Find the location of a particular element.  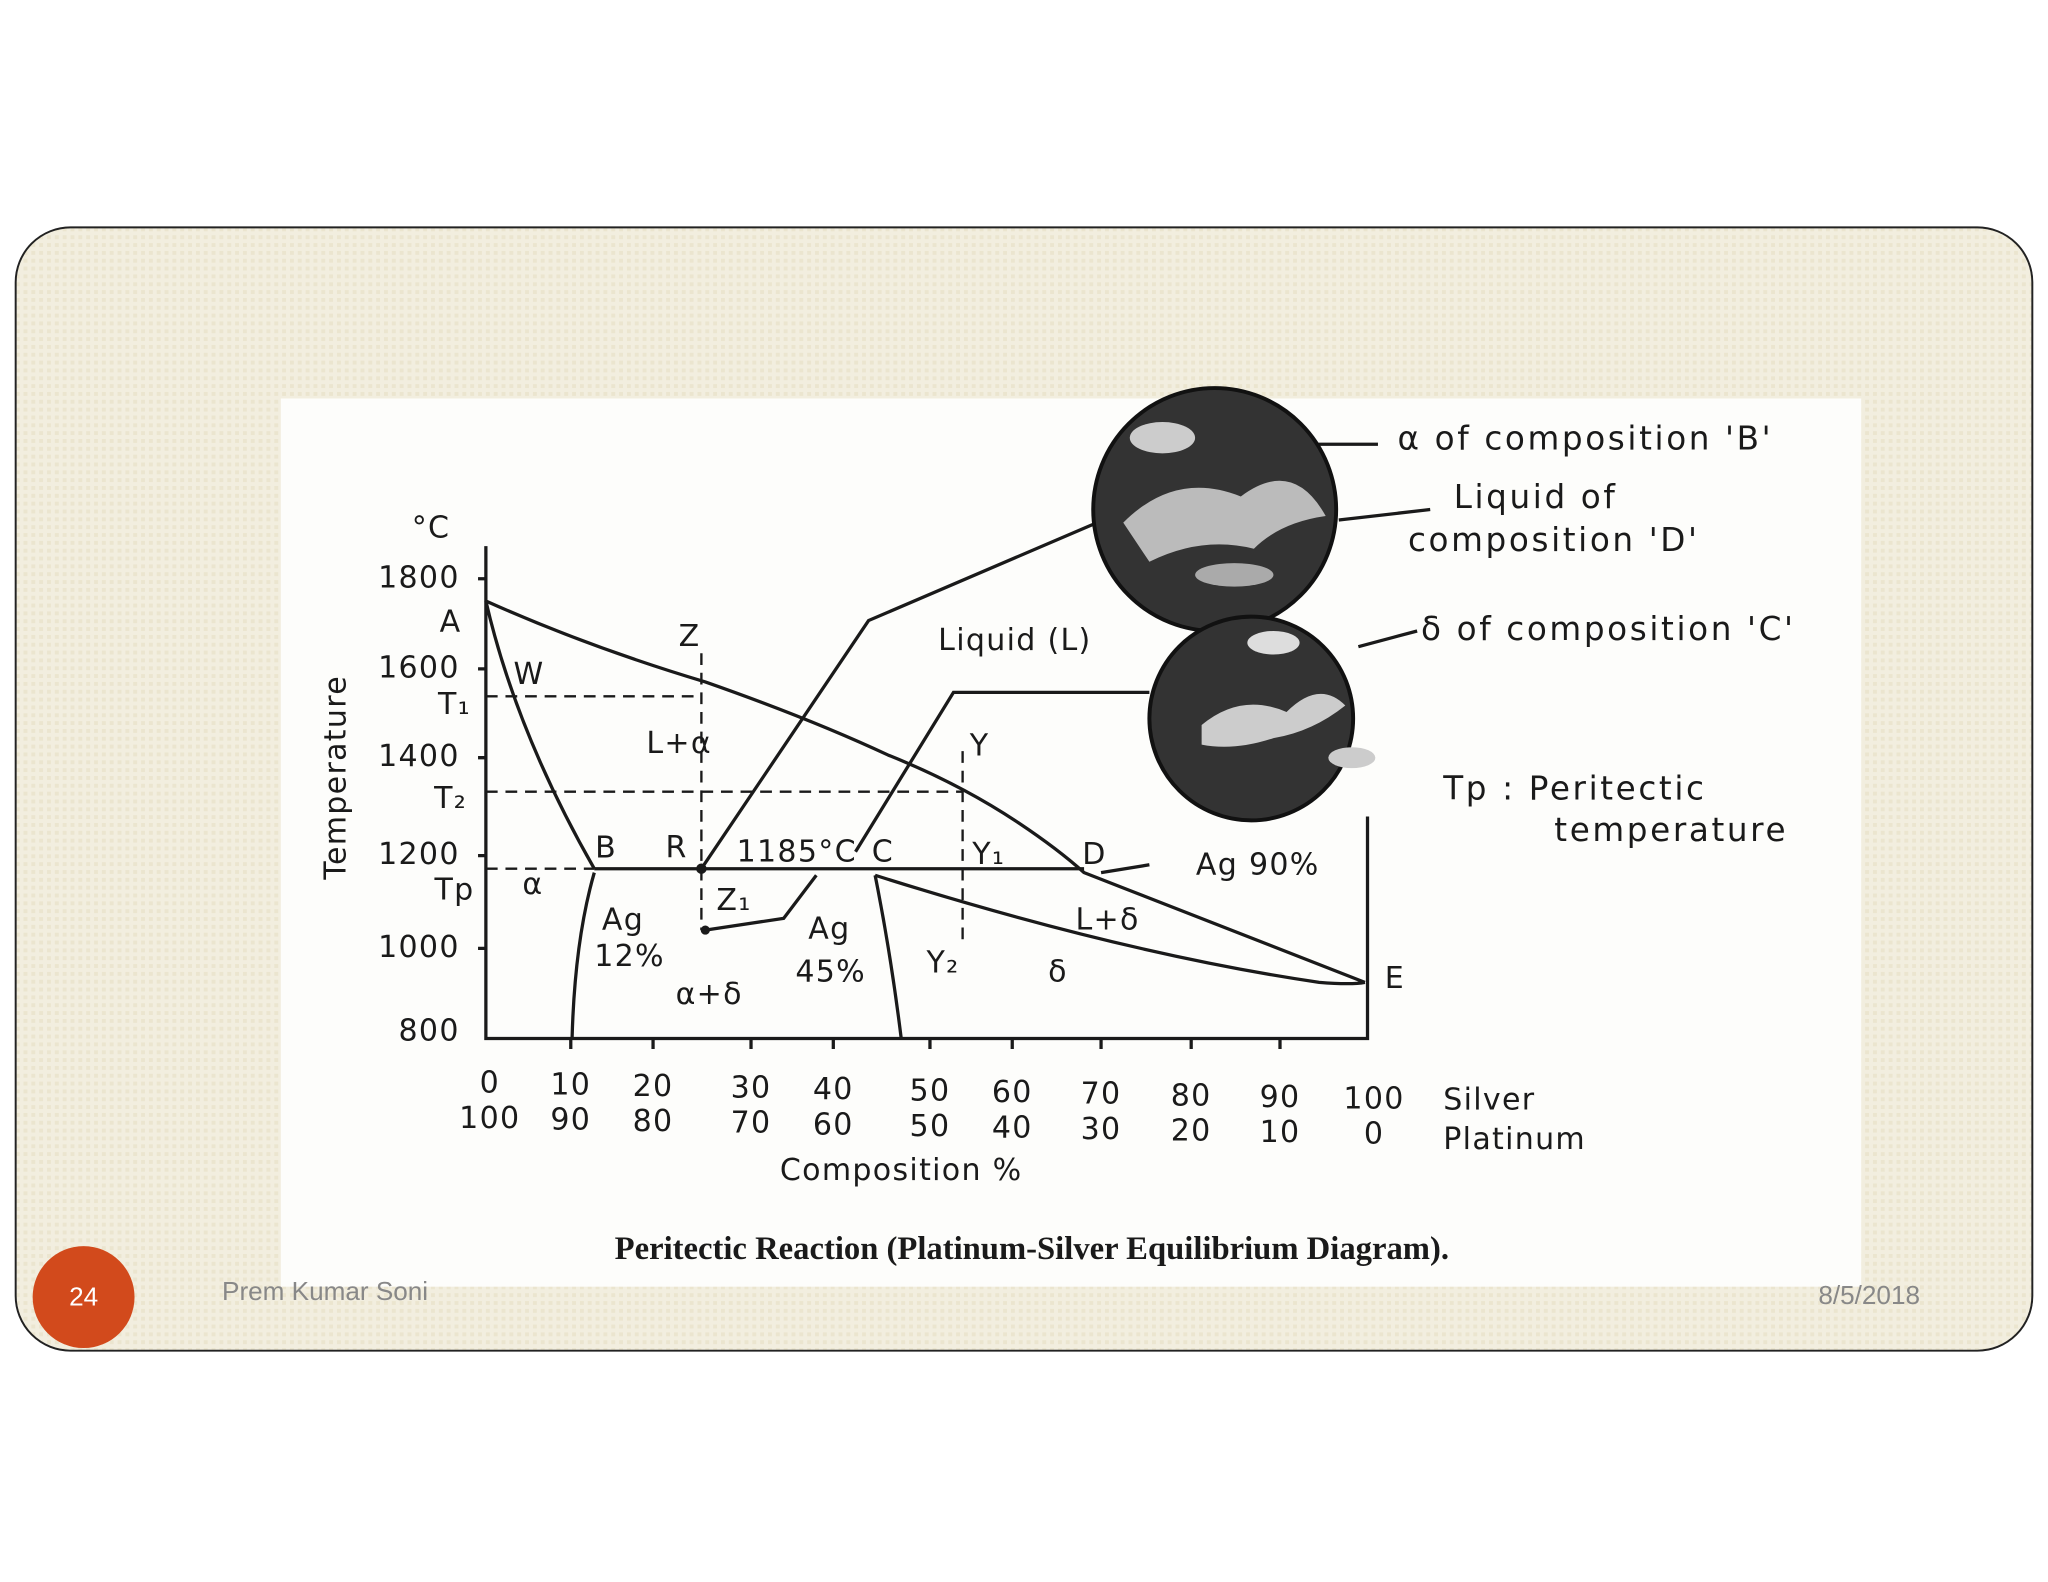

alpha-solidus is located at coordinates (540, 735).